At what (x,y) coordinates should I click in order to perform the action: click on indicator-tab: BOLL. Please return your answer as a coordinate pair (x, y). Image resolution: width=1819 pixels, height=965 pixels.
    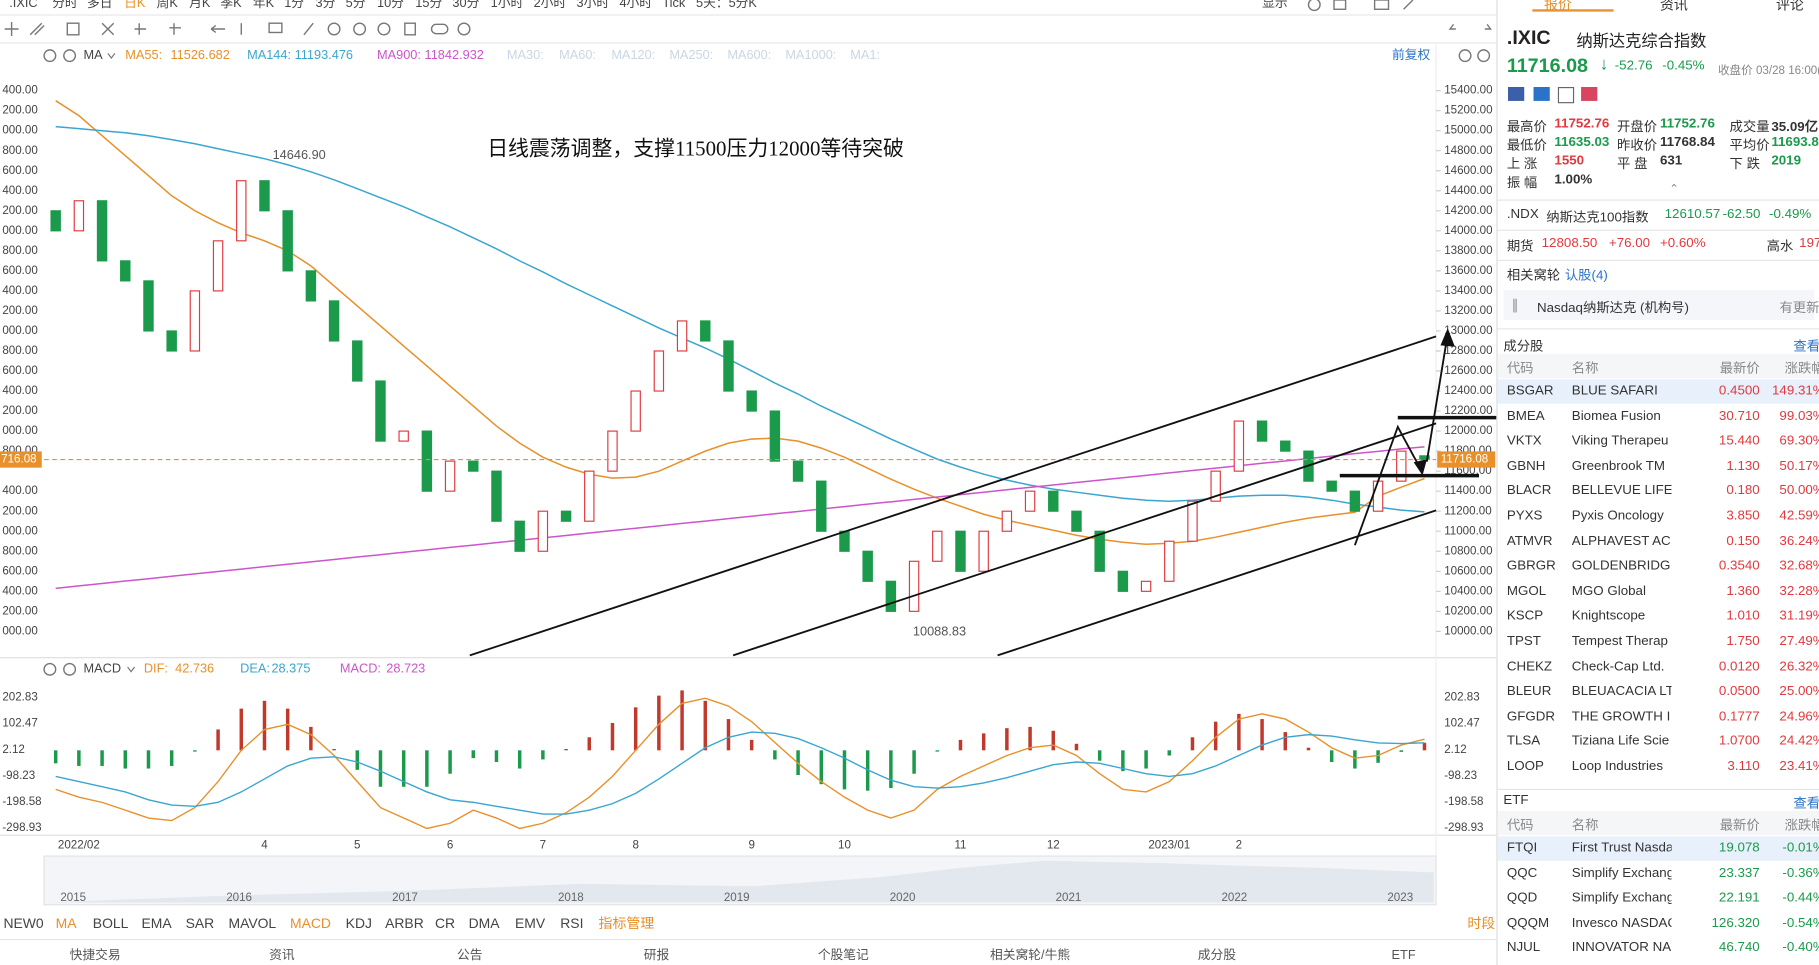
    Looking at the image, I should click on (111, 923).